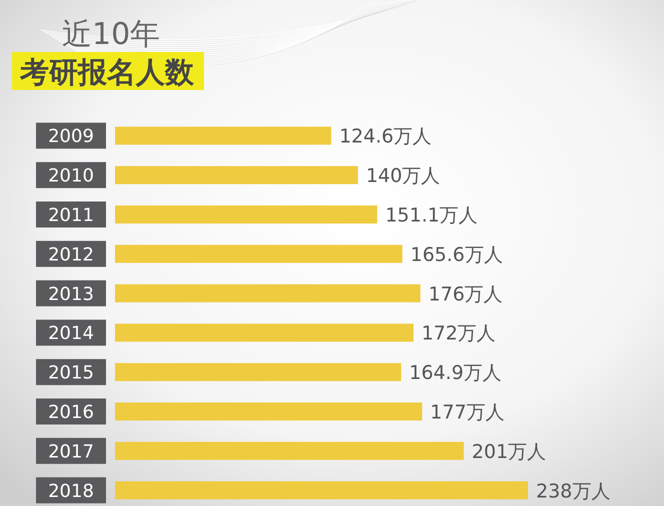 The height and width of the screenshot is (506, 664). What do you see at coordinates (71, 294) in the screenshot?
I see `y-tick-label: 2013` at bounding box center [71, 294].